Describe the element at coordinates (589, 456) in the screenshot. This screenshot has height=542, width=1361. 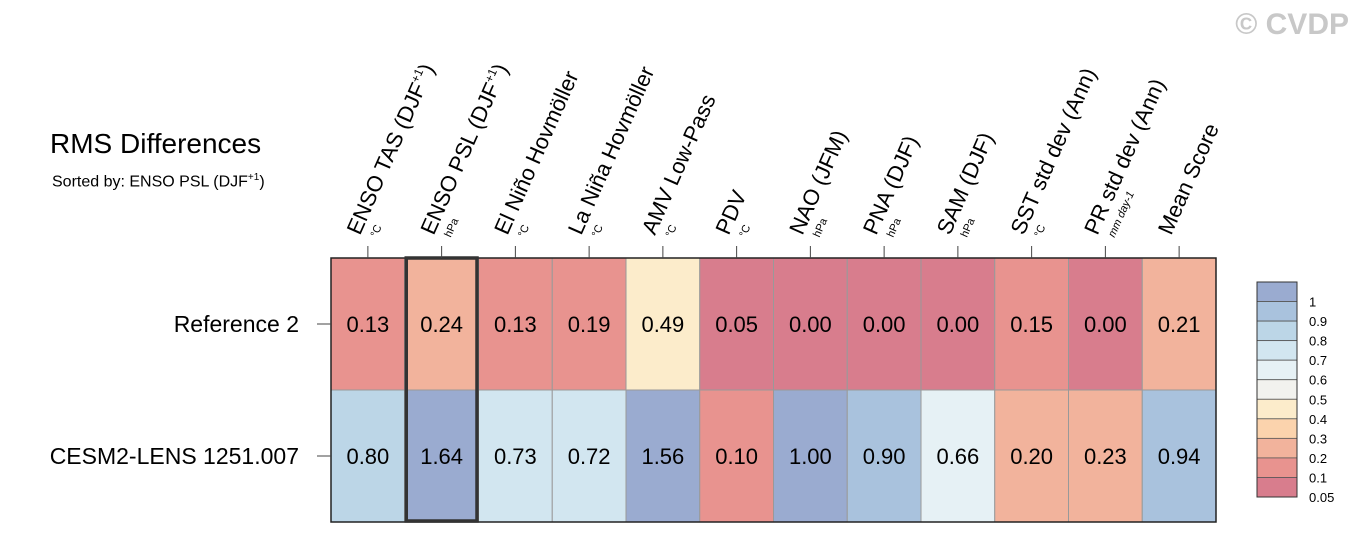
I see `cell-value: 0.72` at that location.